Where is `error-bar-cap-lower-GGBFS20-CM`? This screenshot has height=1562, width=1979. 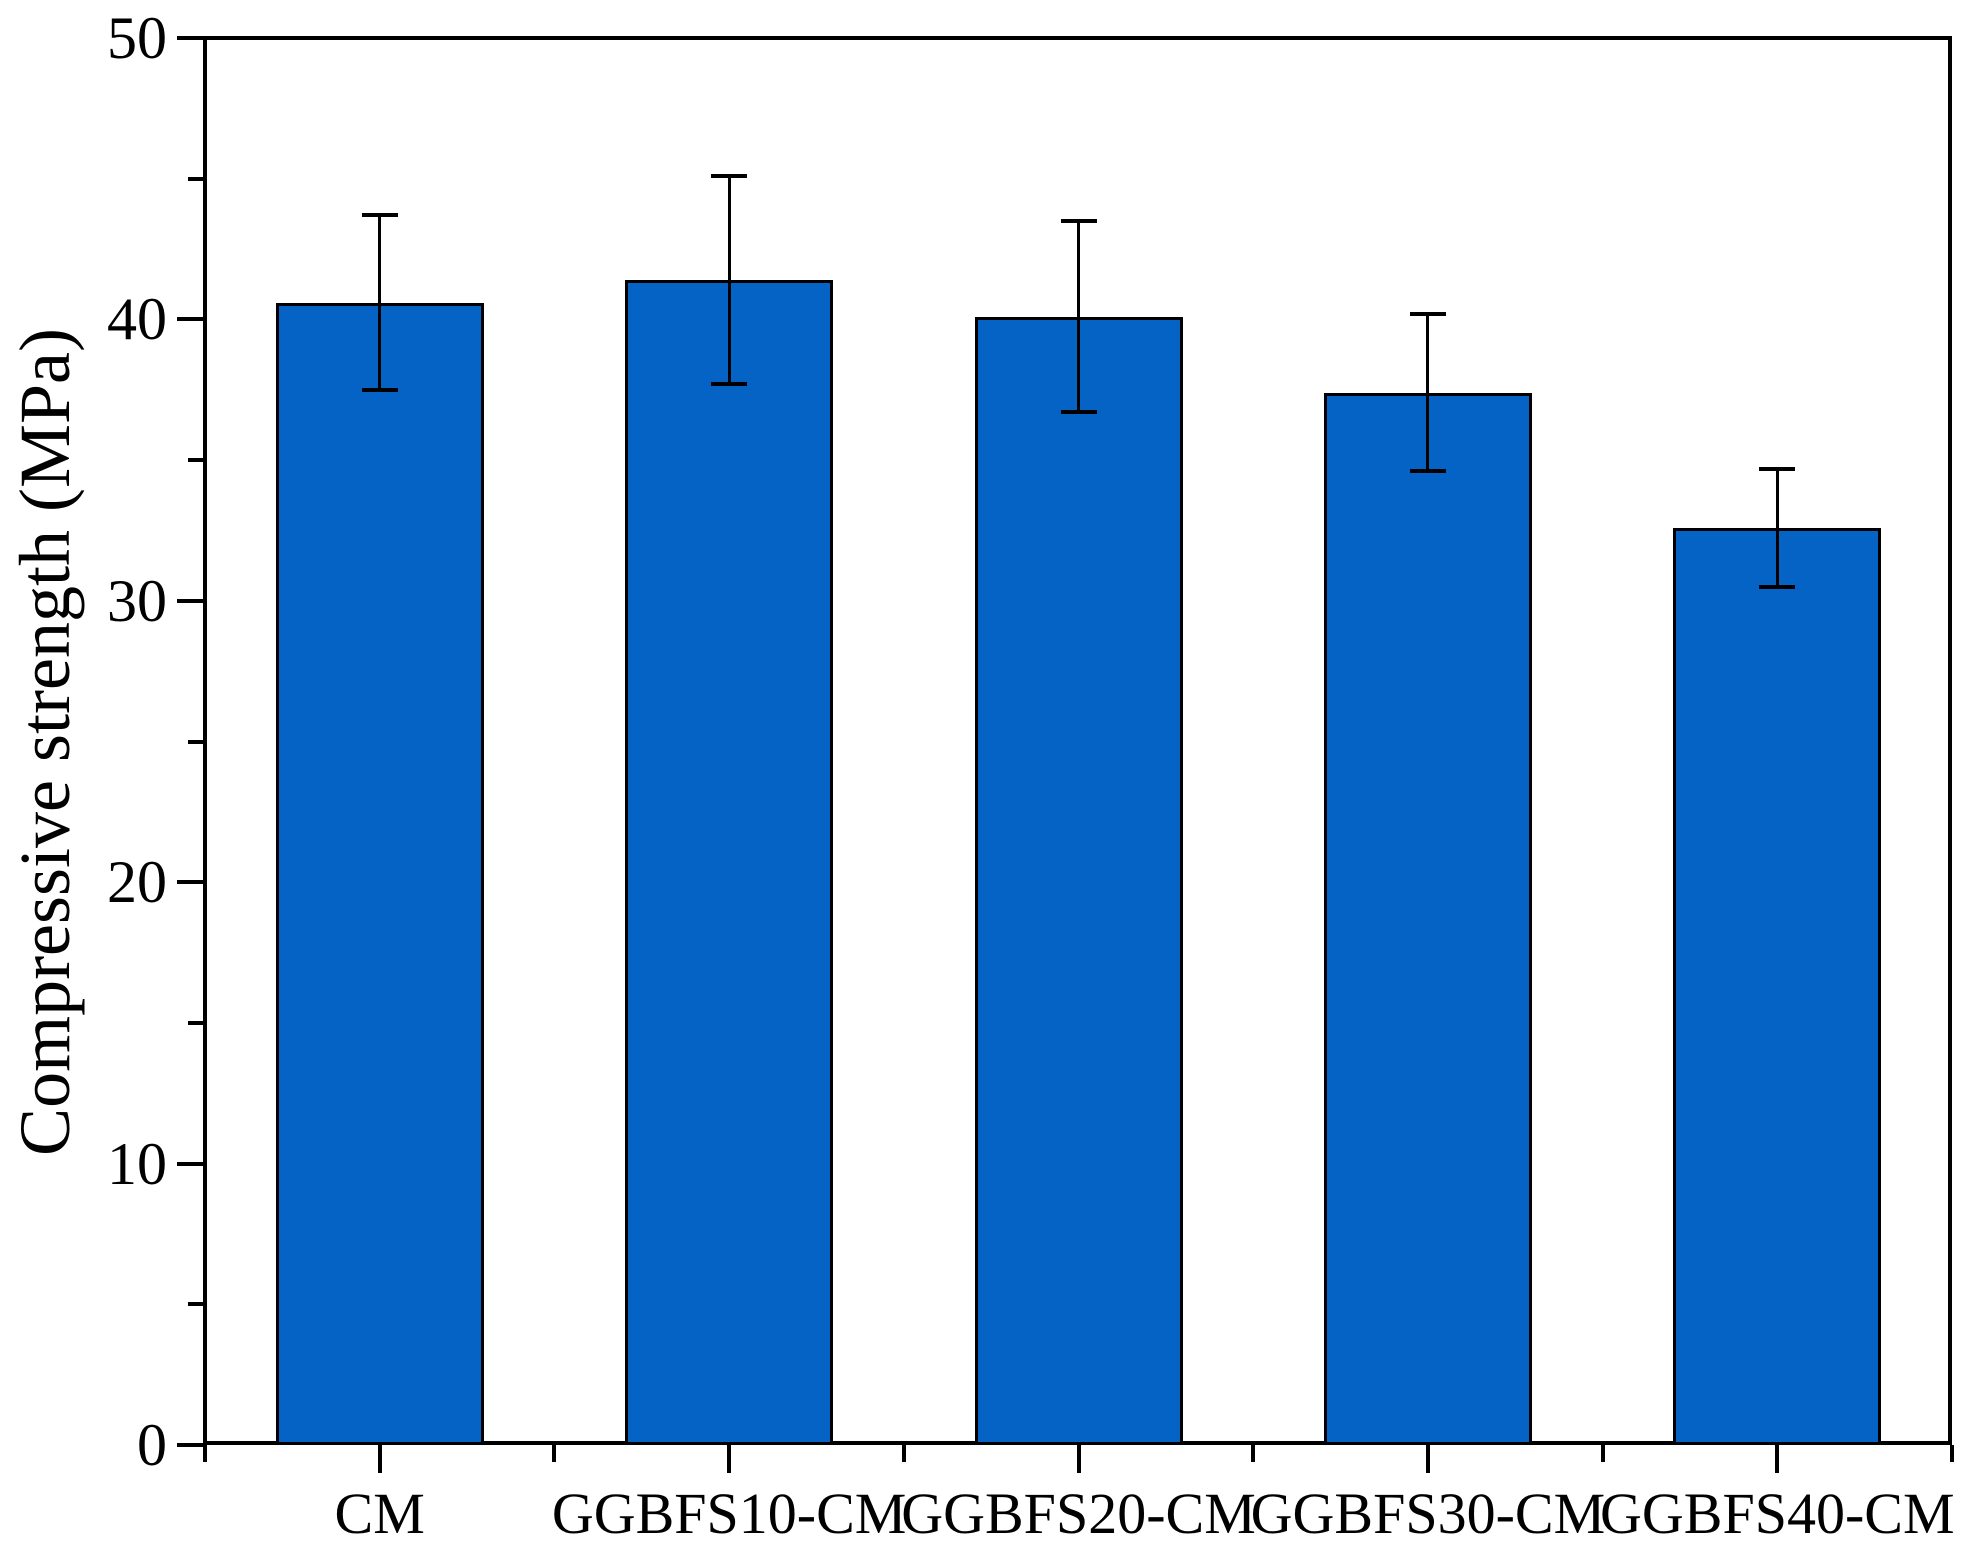 error-bar-cap-lower-GGBFS20-CM is located at coordinates (1078, 412).